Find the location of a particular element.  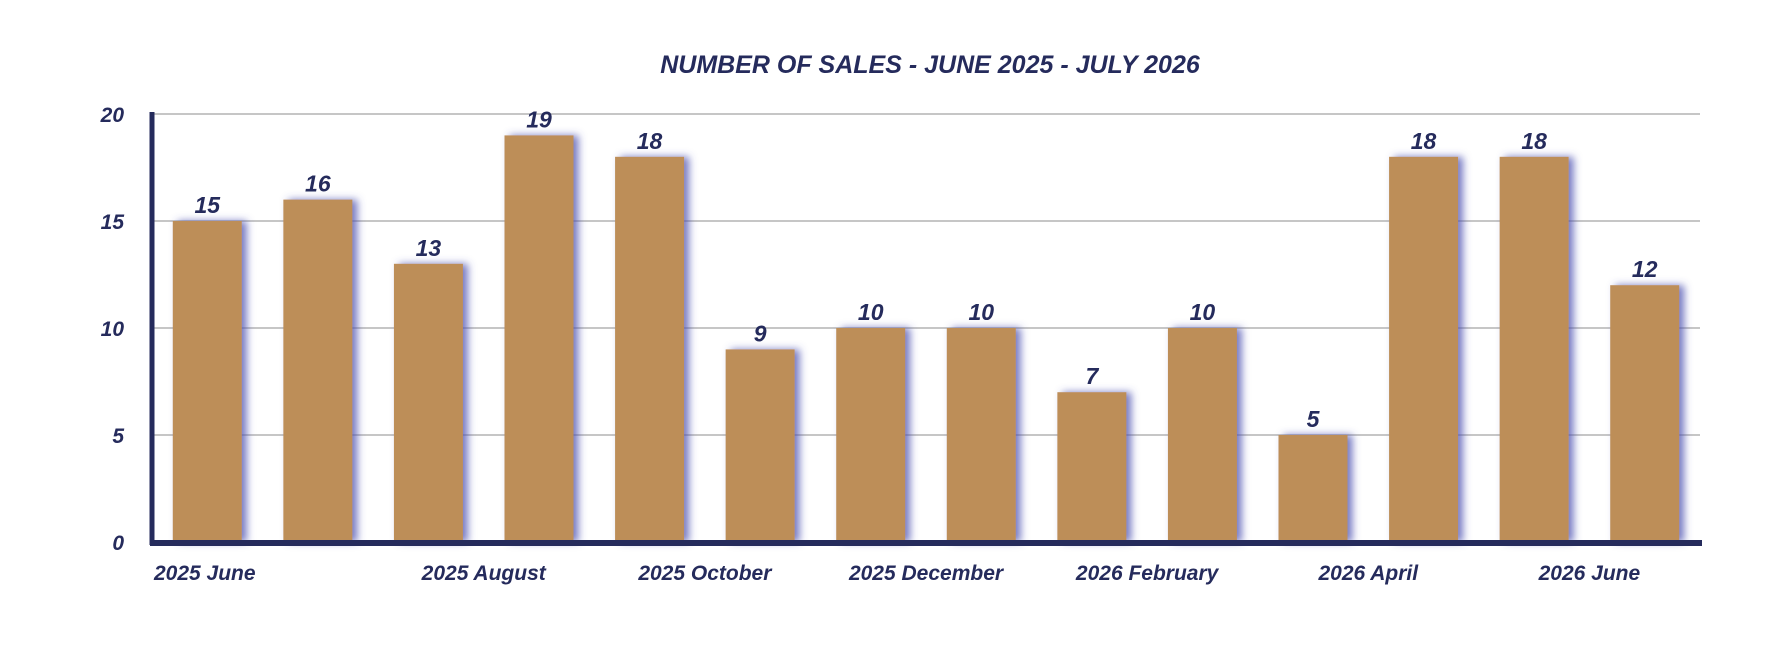

data-label: 5 is located at coordinates (1314, 419).